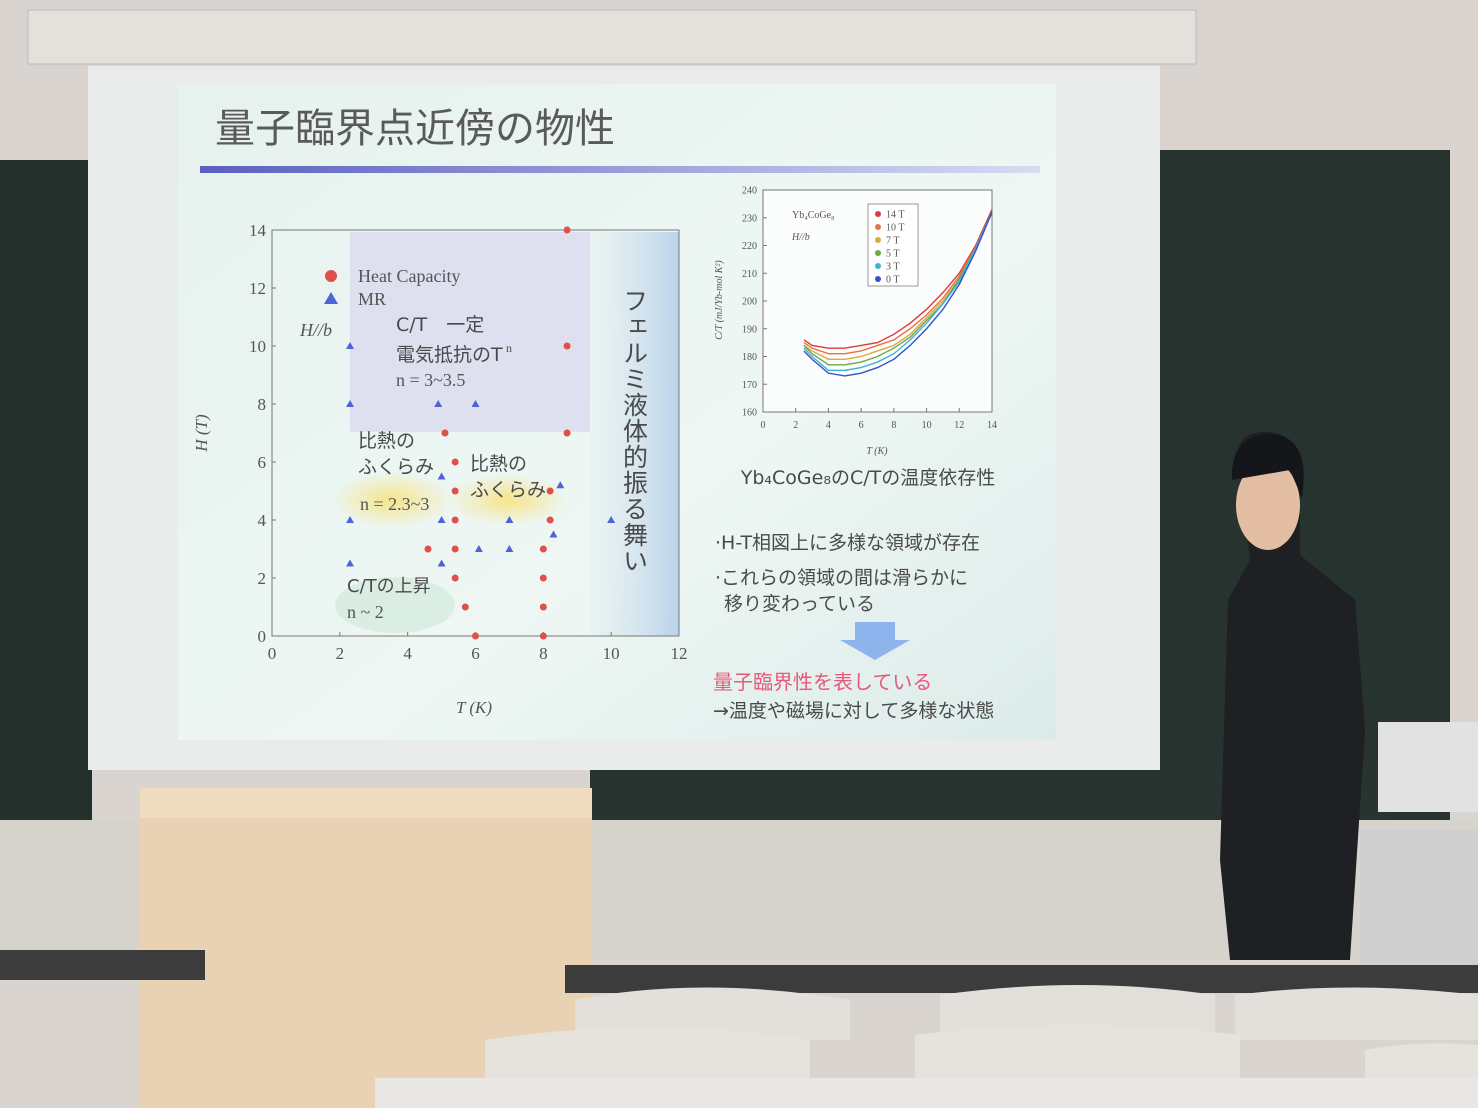 The image size is (1478, 1108). What do you see at coordinates (749, 385) in the screenshot?
I see `y-tick-label: 170` at bounding box center [749, 385].